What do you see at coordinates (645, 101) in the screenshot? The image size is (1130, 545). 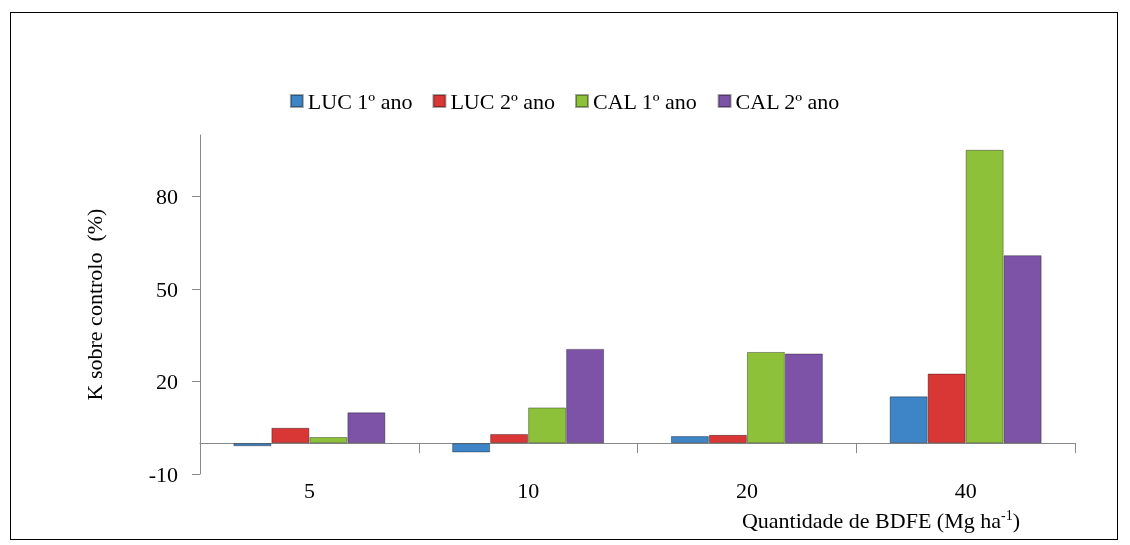 I see `legend-label: CAL 1º ano` at bounding box center [645, 101].